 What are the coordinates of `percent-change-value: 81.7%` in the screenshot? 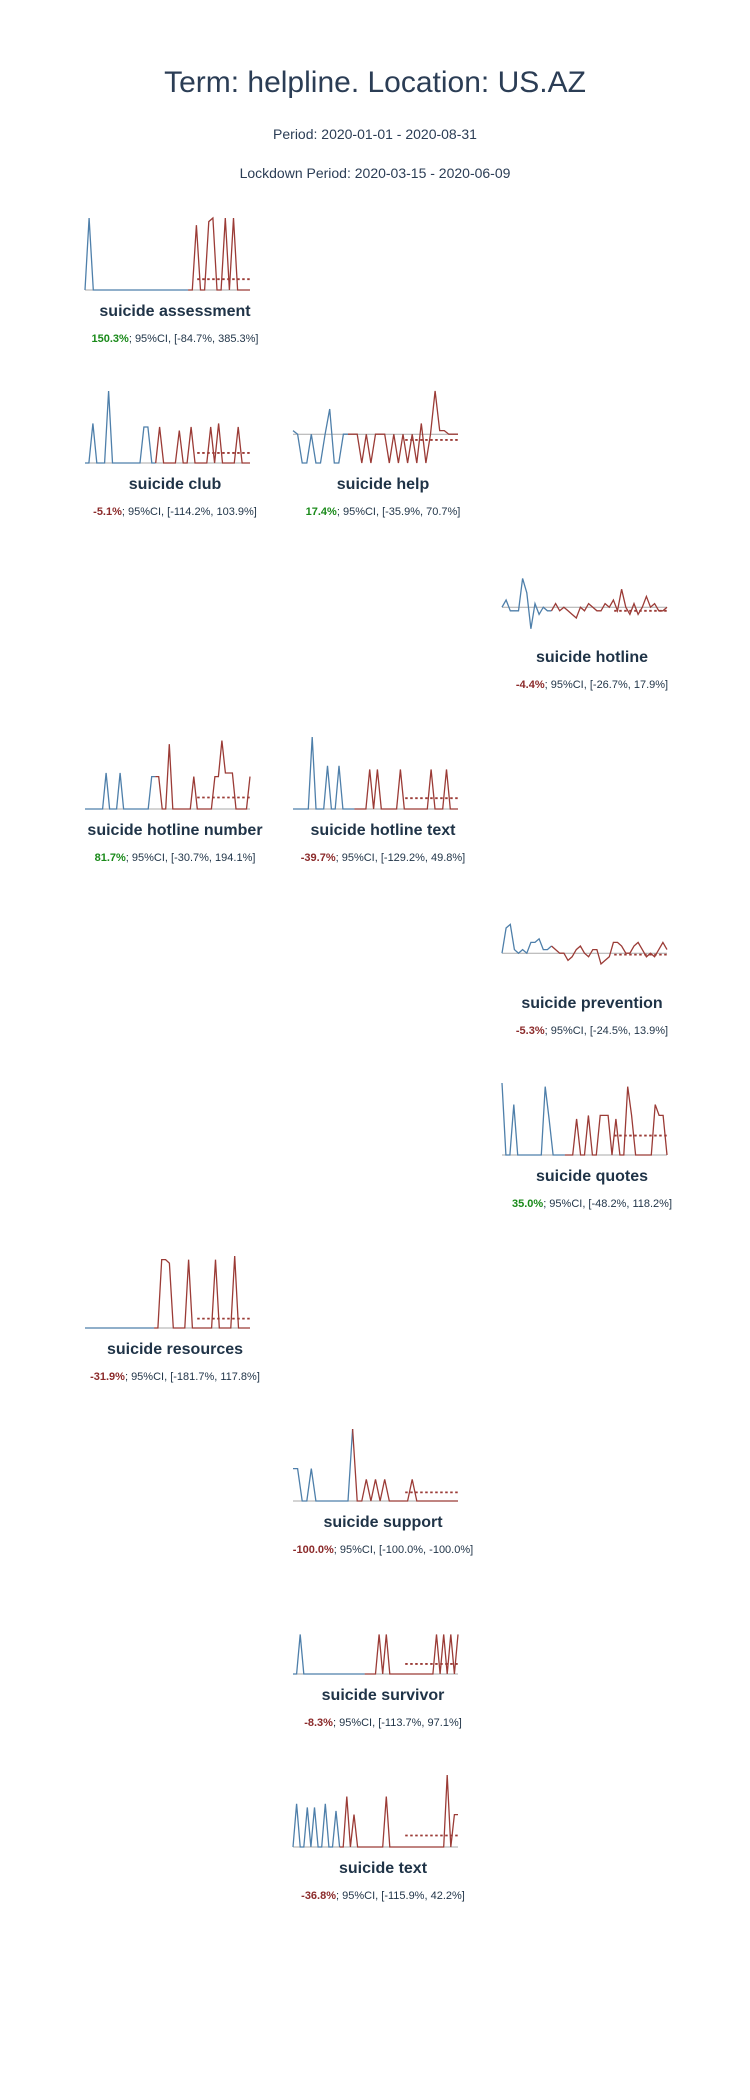 It's located at (110, 858).